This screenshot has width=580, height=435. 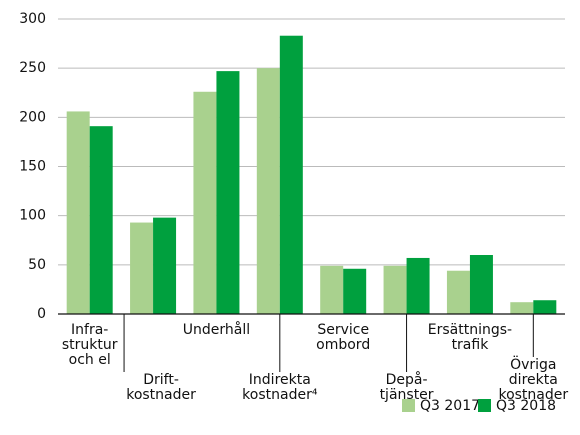 I want to click on y-tick-label: 100, so click(x=32, y=216).